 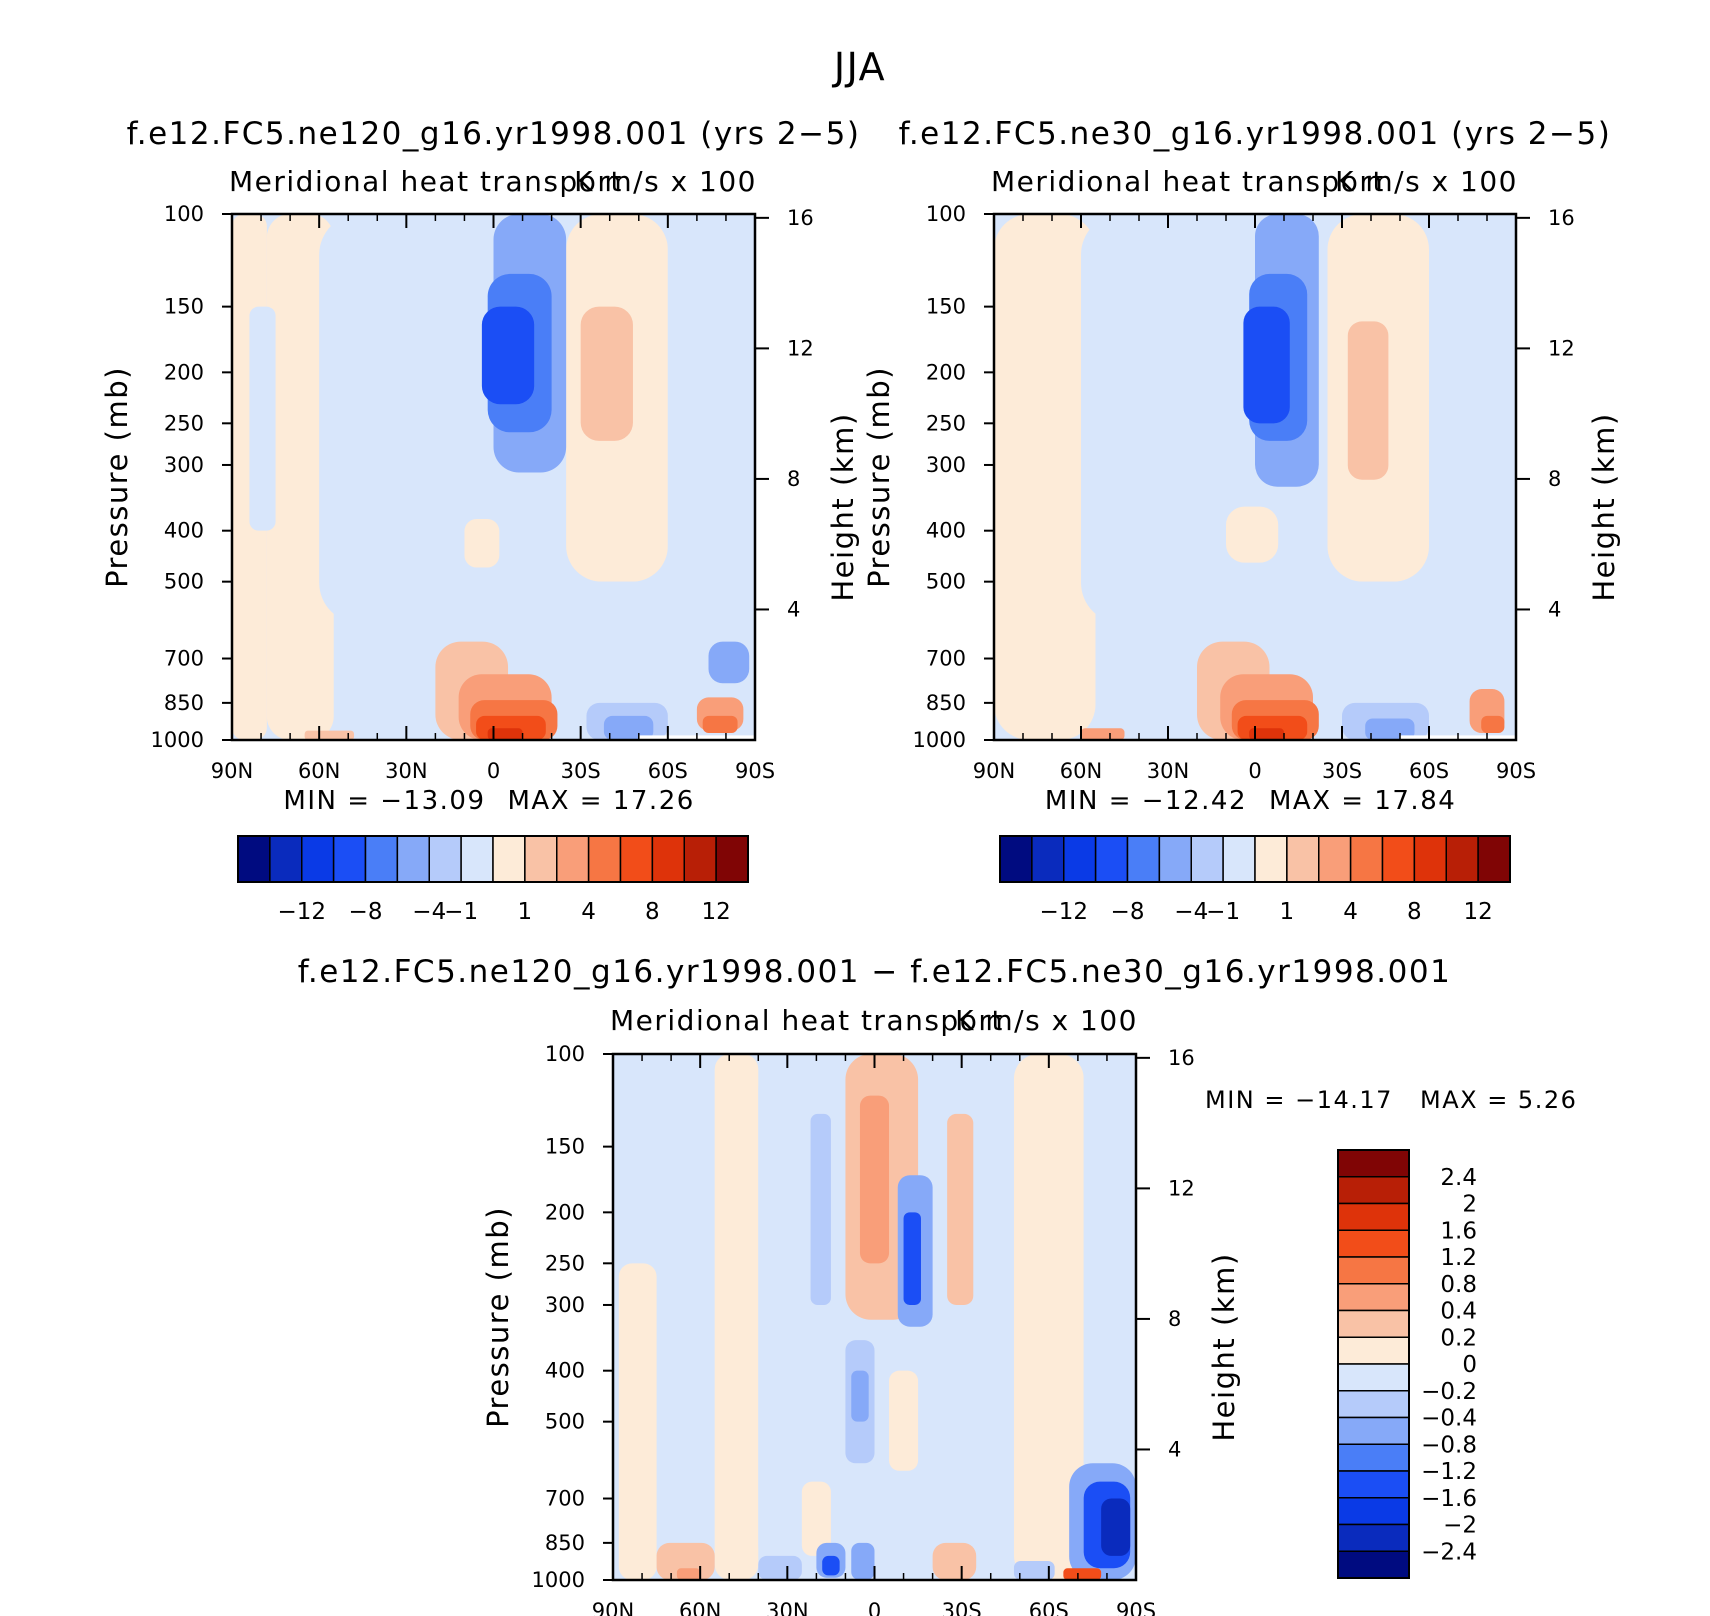 What do you see at coordinates (879, 477) in the screenshot?
I see `y-axis-title: Pressure (mb)` at bounding box center [879, 477].